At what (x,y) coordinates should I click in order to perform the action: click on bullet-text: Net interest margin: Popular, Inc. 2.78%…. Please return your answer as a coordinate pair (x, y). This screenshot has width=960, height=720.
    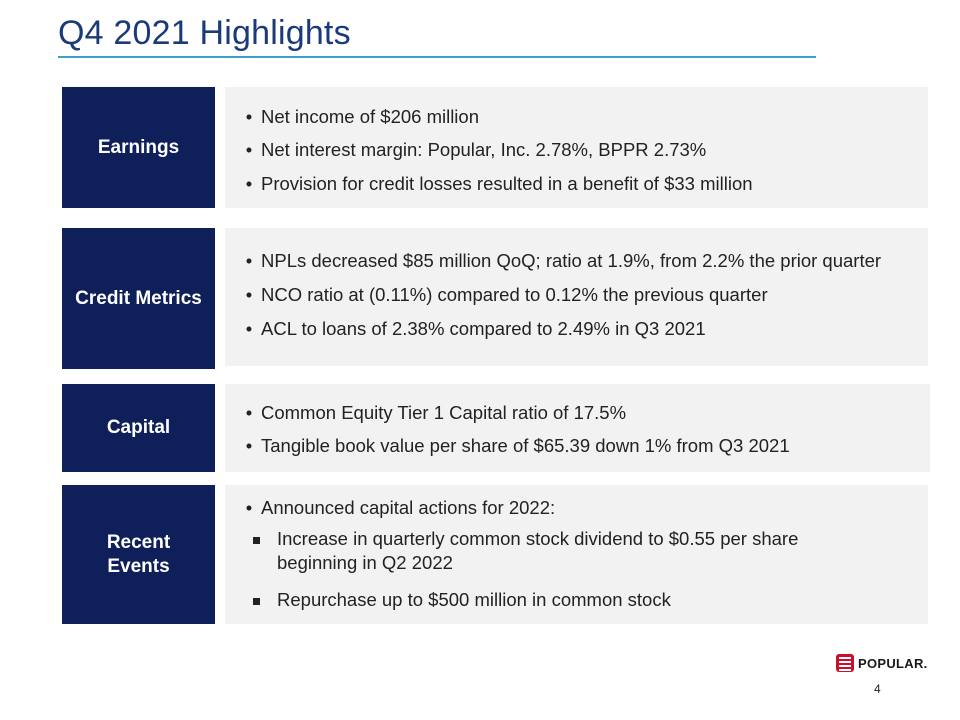
    Looking at the image, I should click on (484, 149).